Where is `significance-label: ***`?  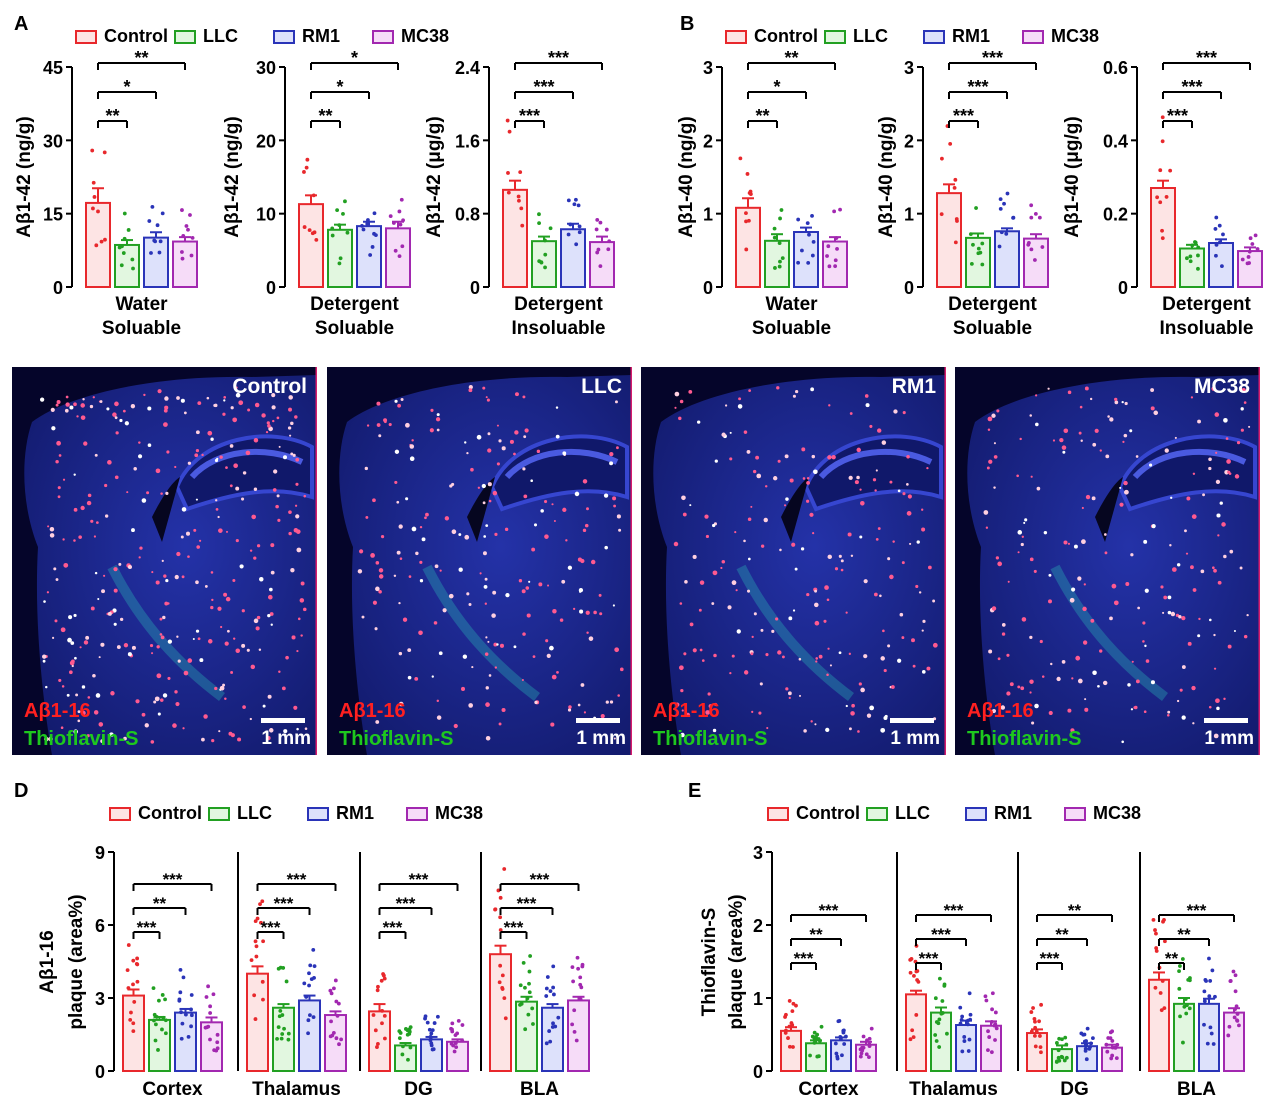 significance-label: *** is located at coordinates (558, 58).